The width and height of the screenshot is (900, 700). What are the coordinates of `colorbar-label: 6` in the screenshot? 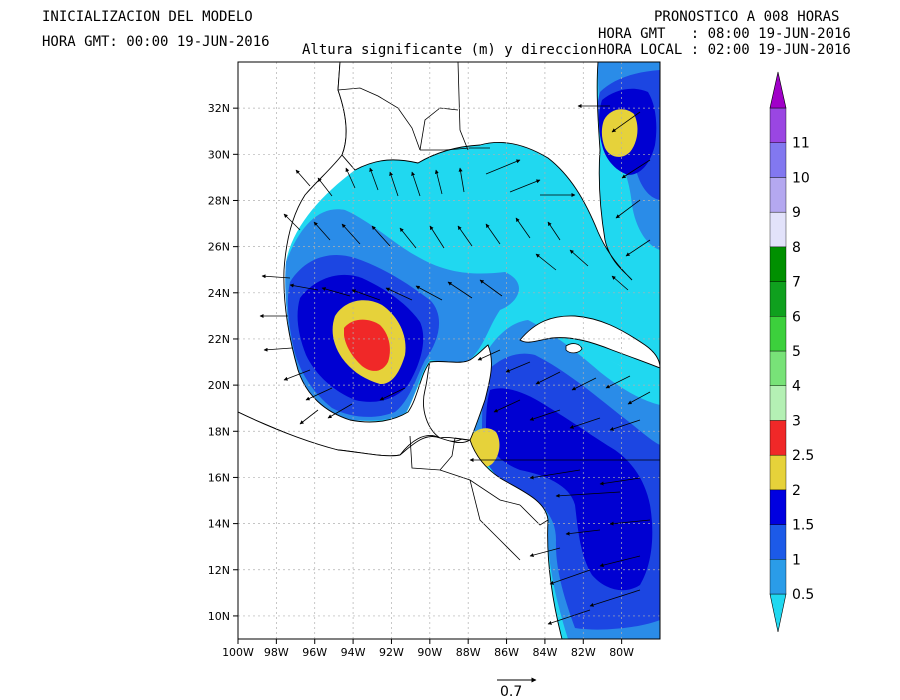 It's located at (796, 317).